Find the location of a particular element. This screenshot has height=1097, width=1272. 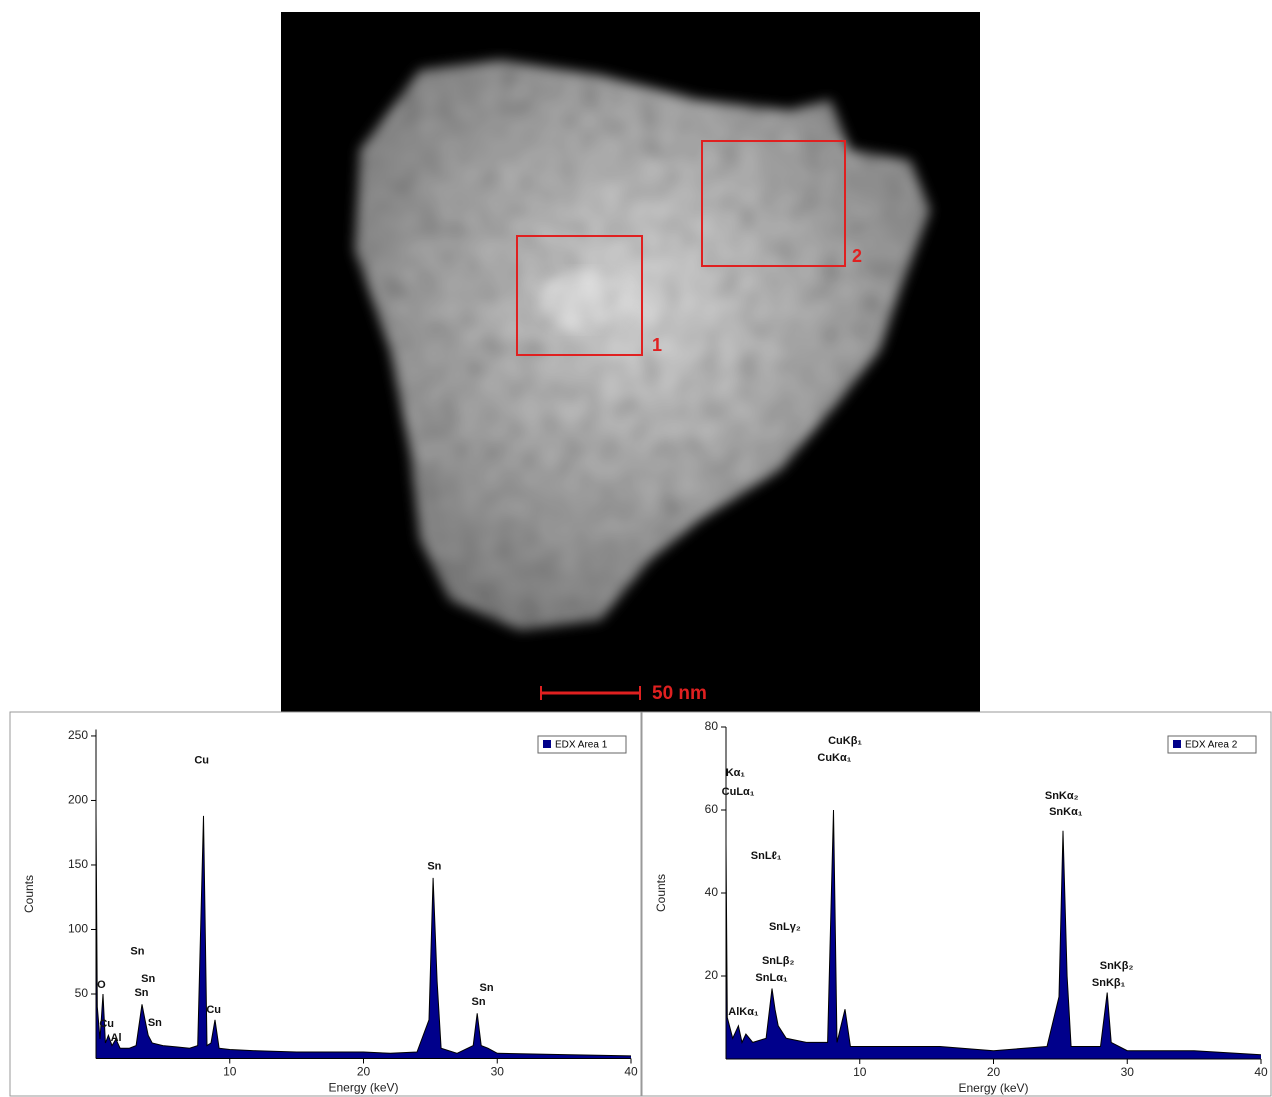

y-tick-label: 200 is located at coordinates (78, 800).